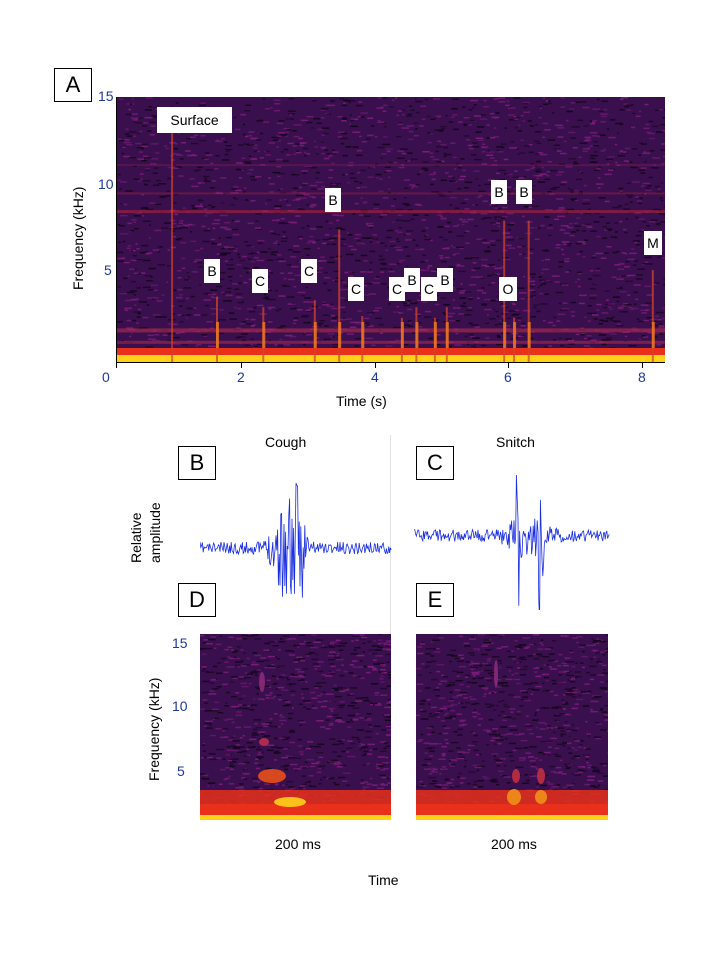 The width and height of the screenshot is (720, 960). What do you see at coordinates (194, 120) in the screenshot?
I see `surface-label: Surface` at bounding box center [194, 120].